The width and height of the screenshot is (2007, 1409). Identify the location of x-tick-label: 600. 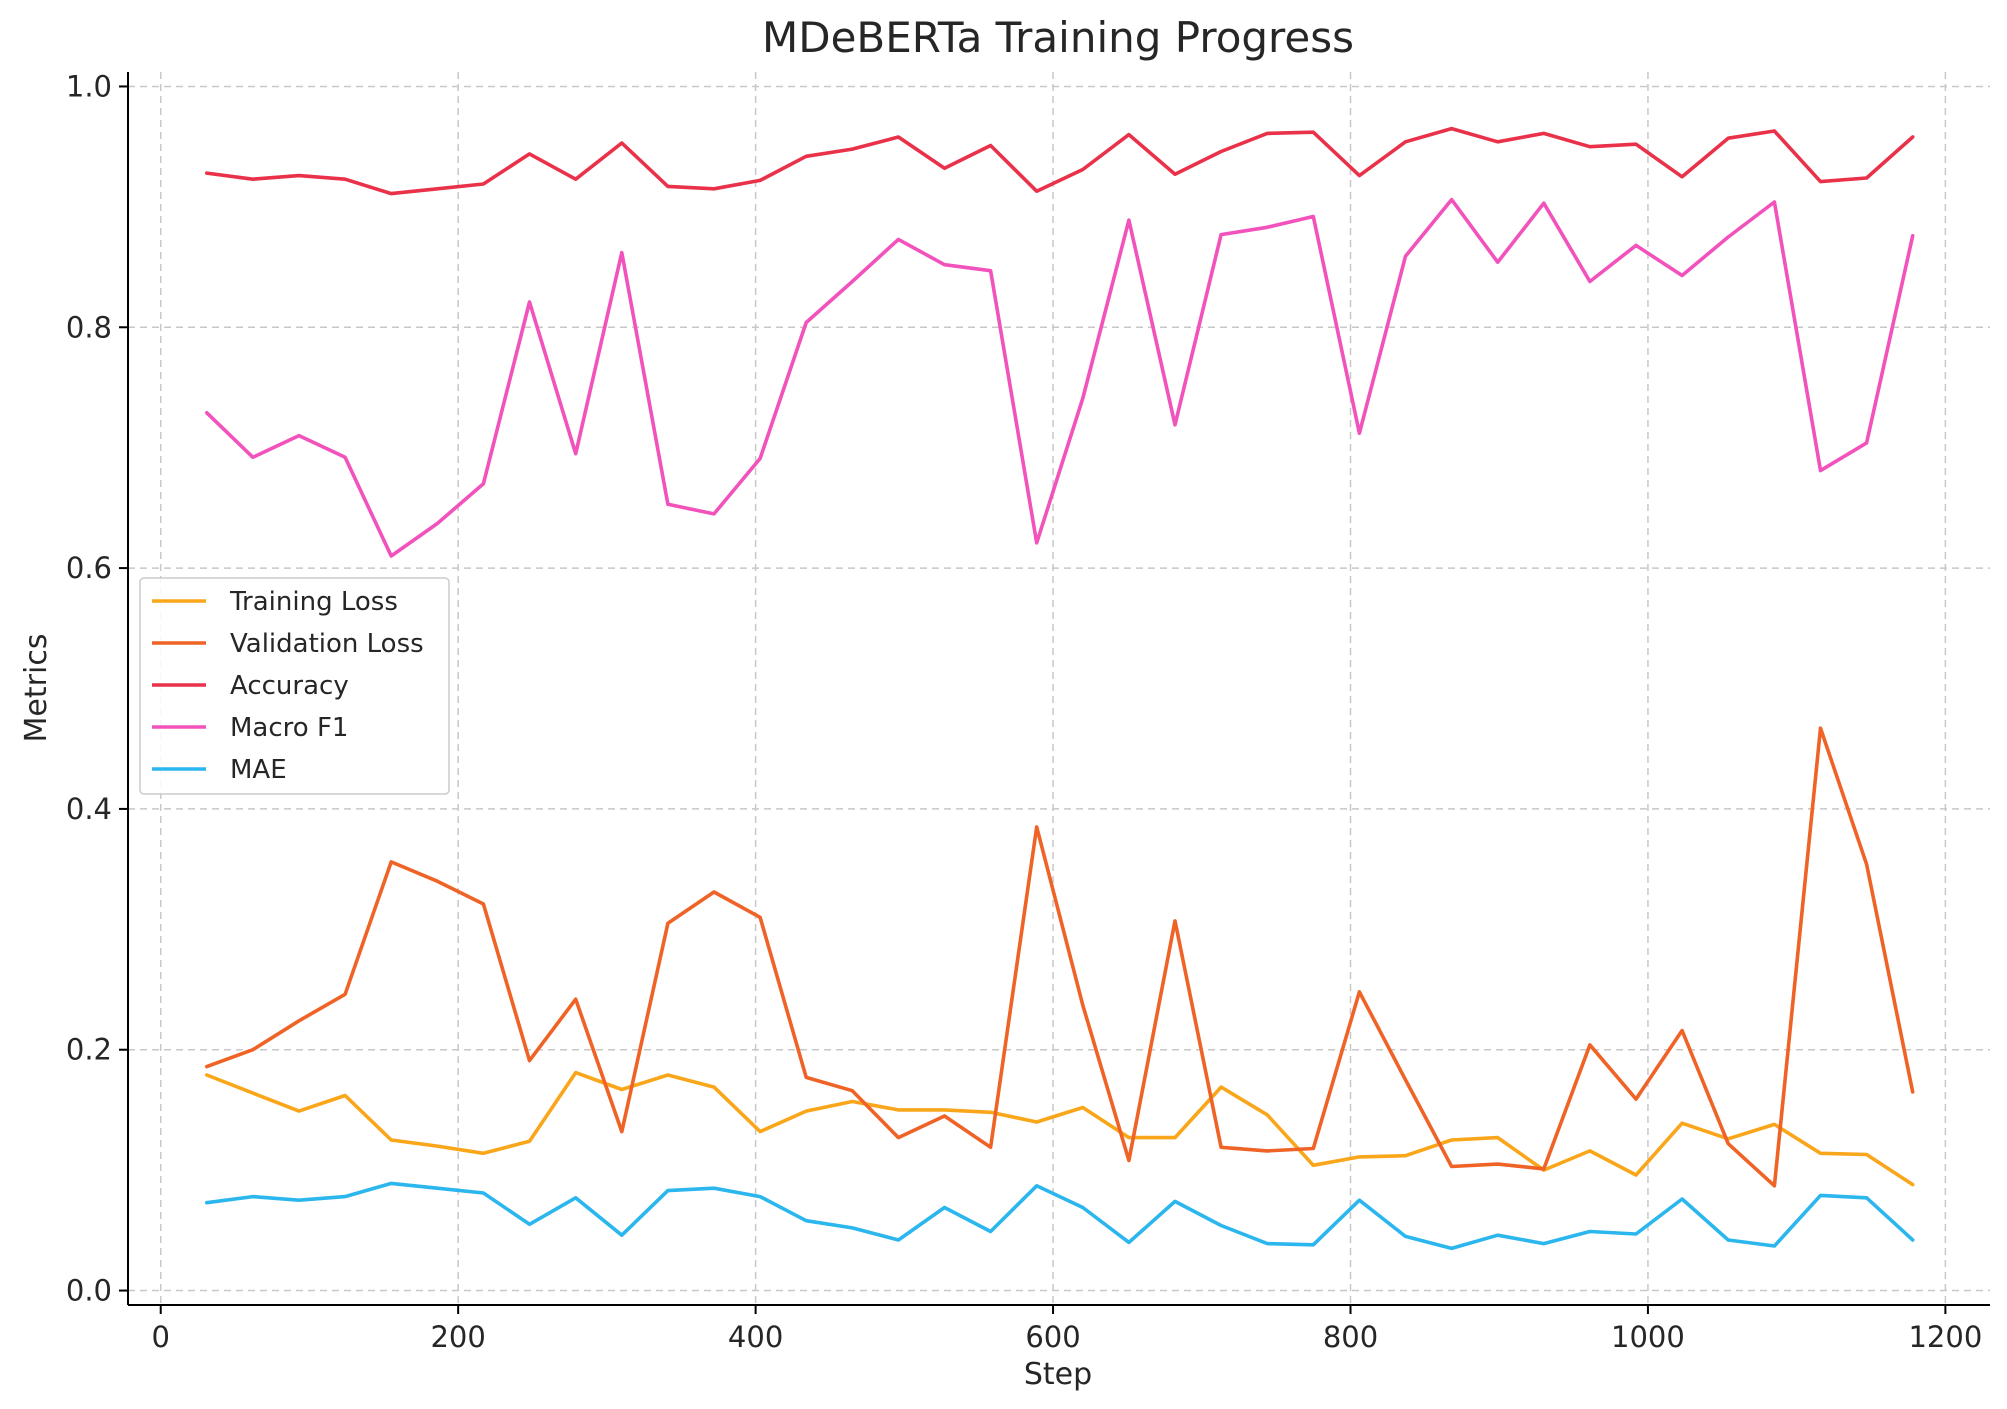
(1052, 1337).